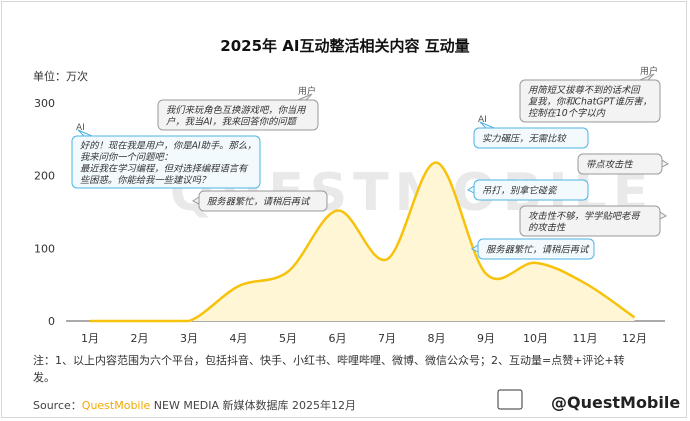  Describe the element at coordinates (60, 76) in the screenshot. I see `unit-label: 单位：万次` at that location.